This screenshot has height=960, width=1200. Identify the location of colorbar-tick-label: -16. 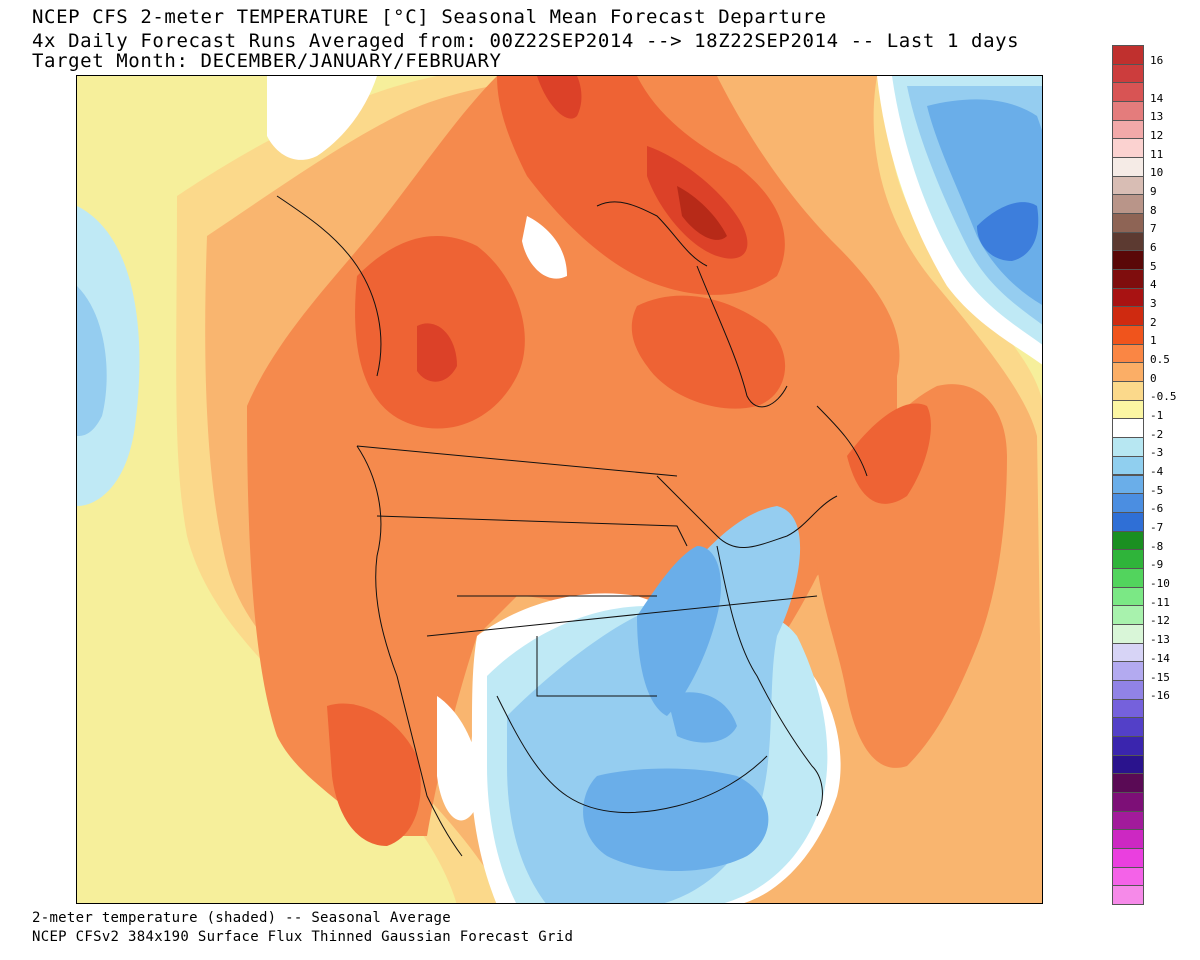
(1160, 696).